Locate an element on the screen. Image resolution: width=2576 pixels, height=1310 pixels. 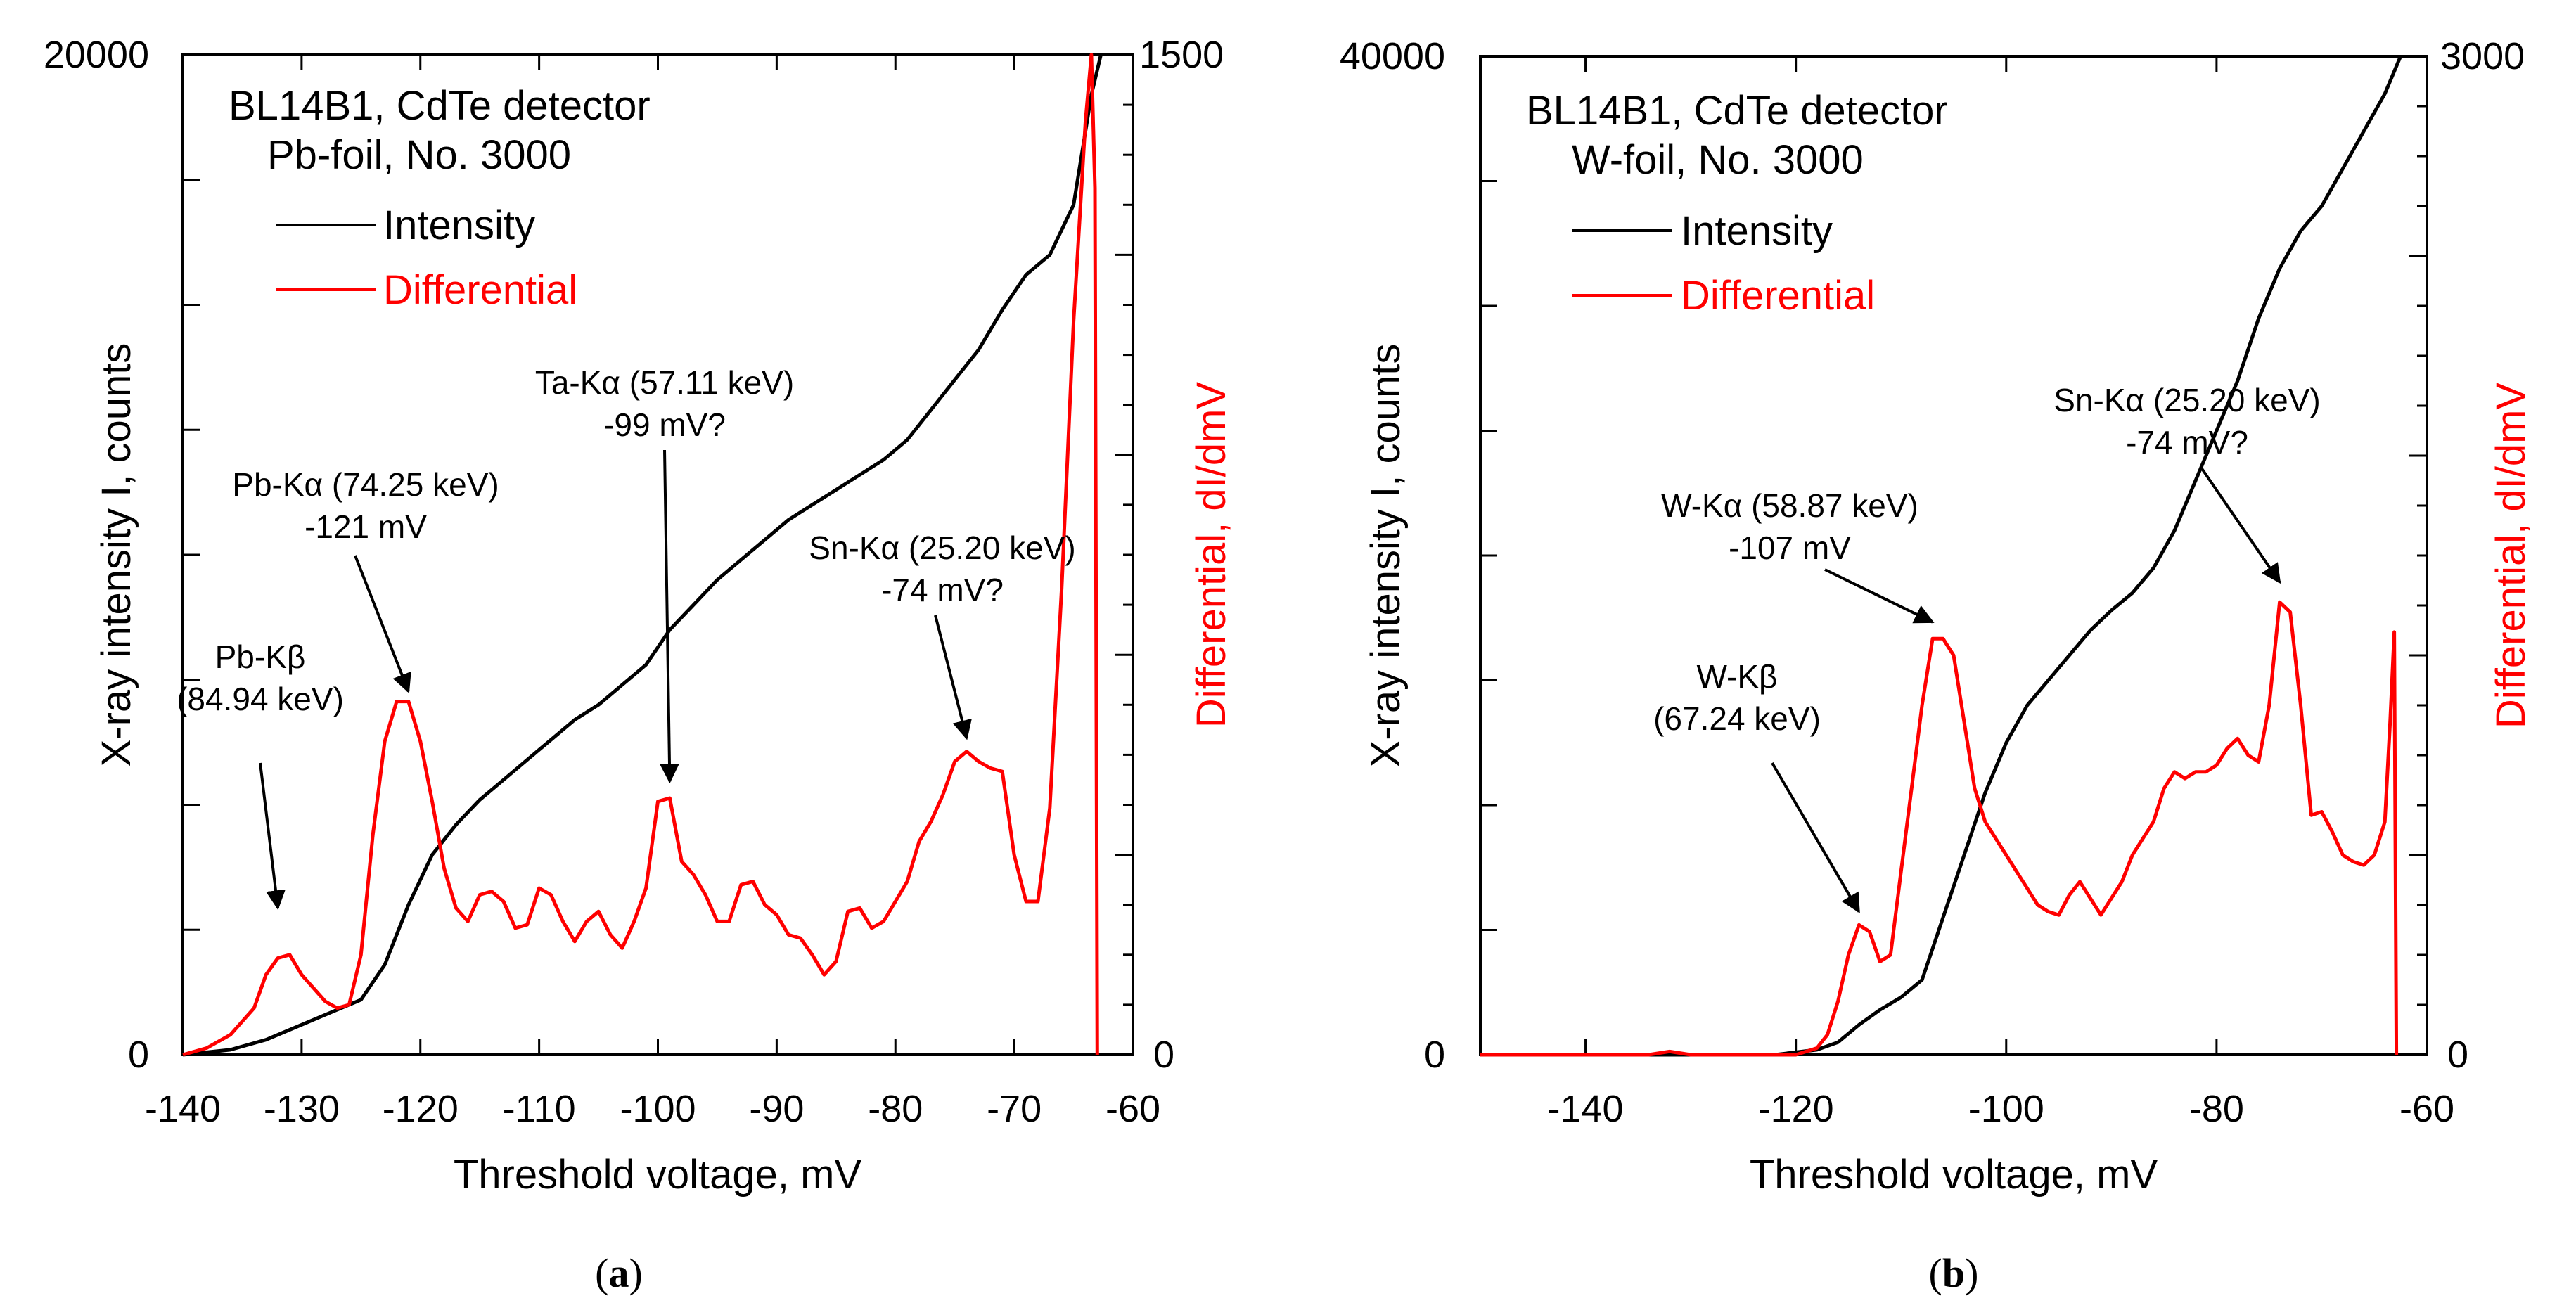
y-label-right-max: 3000 is located at coordinates (2482, 56).